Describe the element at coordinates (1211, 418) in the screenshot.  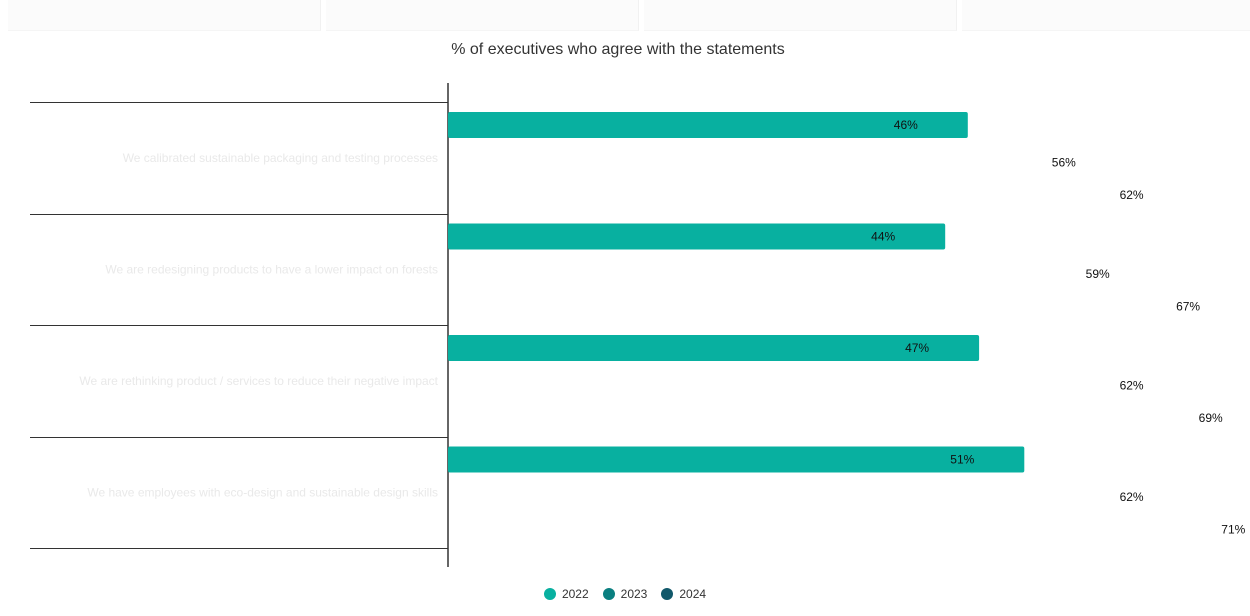
I see `bar-value-label: 69%` at that location.